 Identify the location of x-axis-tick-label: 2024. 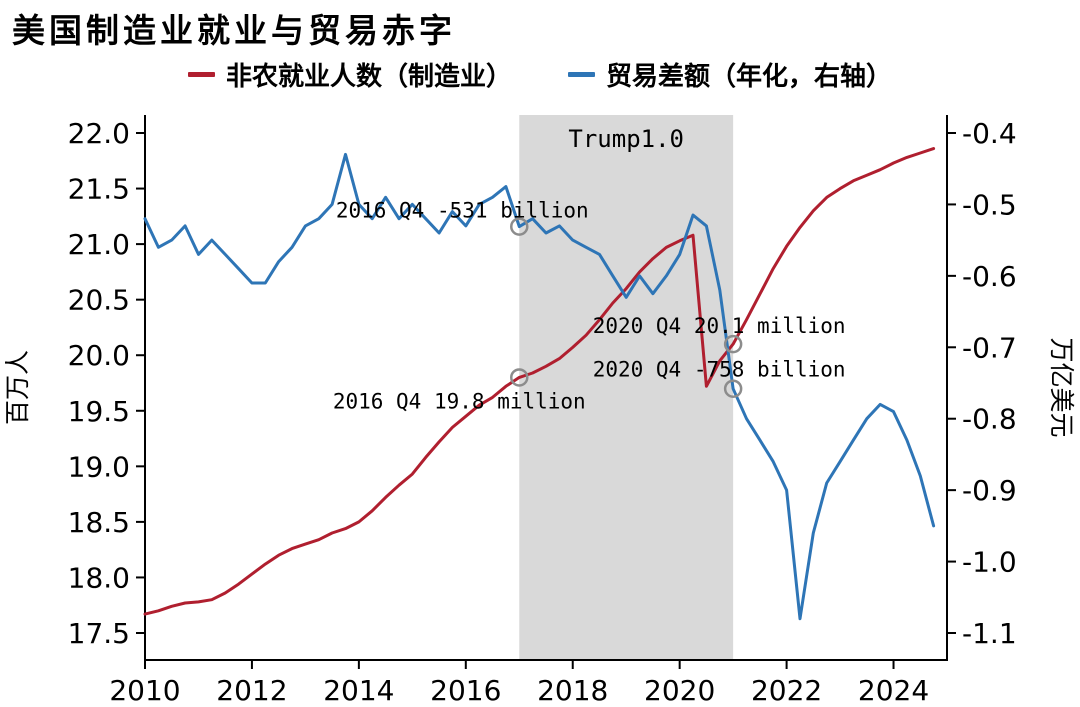
(893, 690).